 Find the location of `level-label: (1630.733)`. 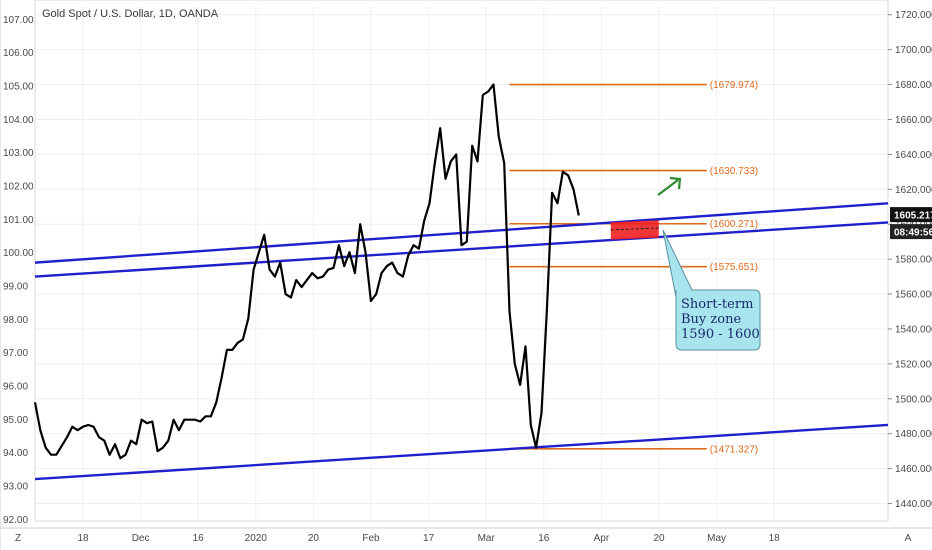

level-label: (1630.733) is located at coordinates (734, 171).